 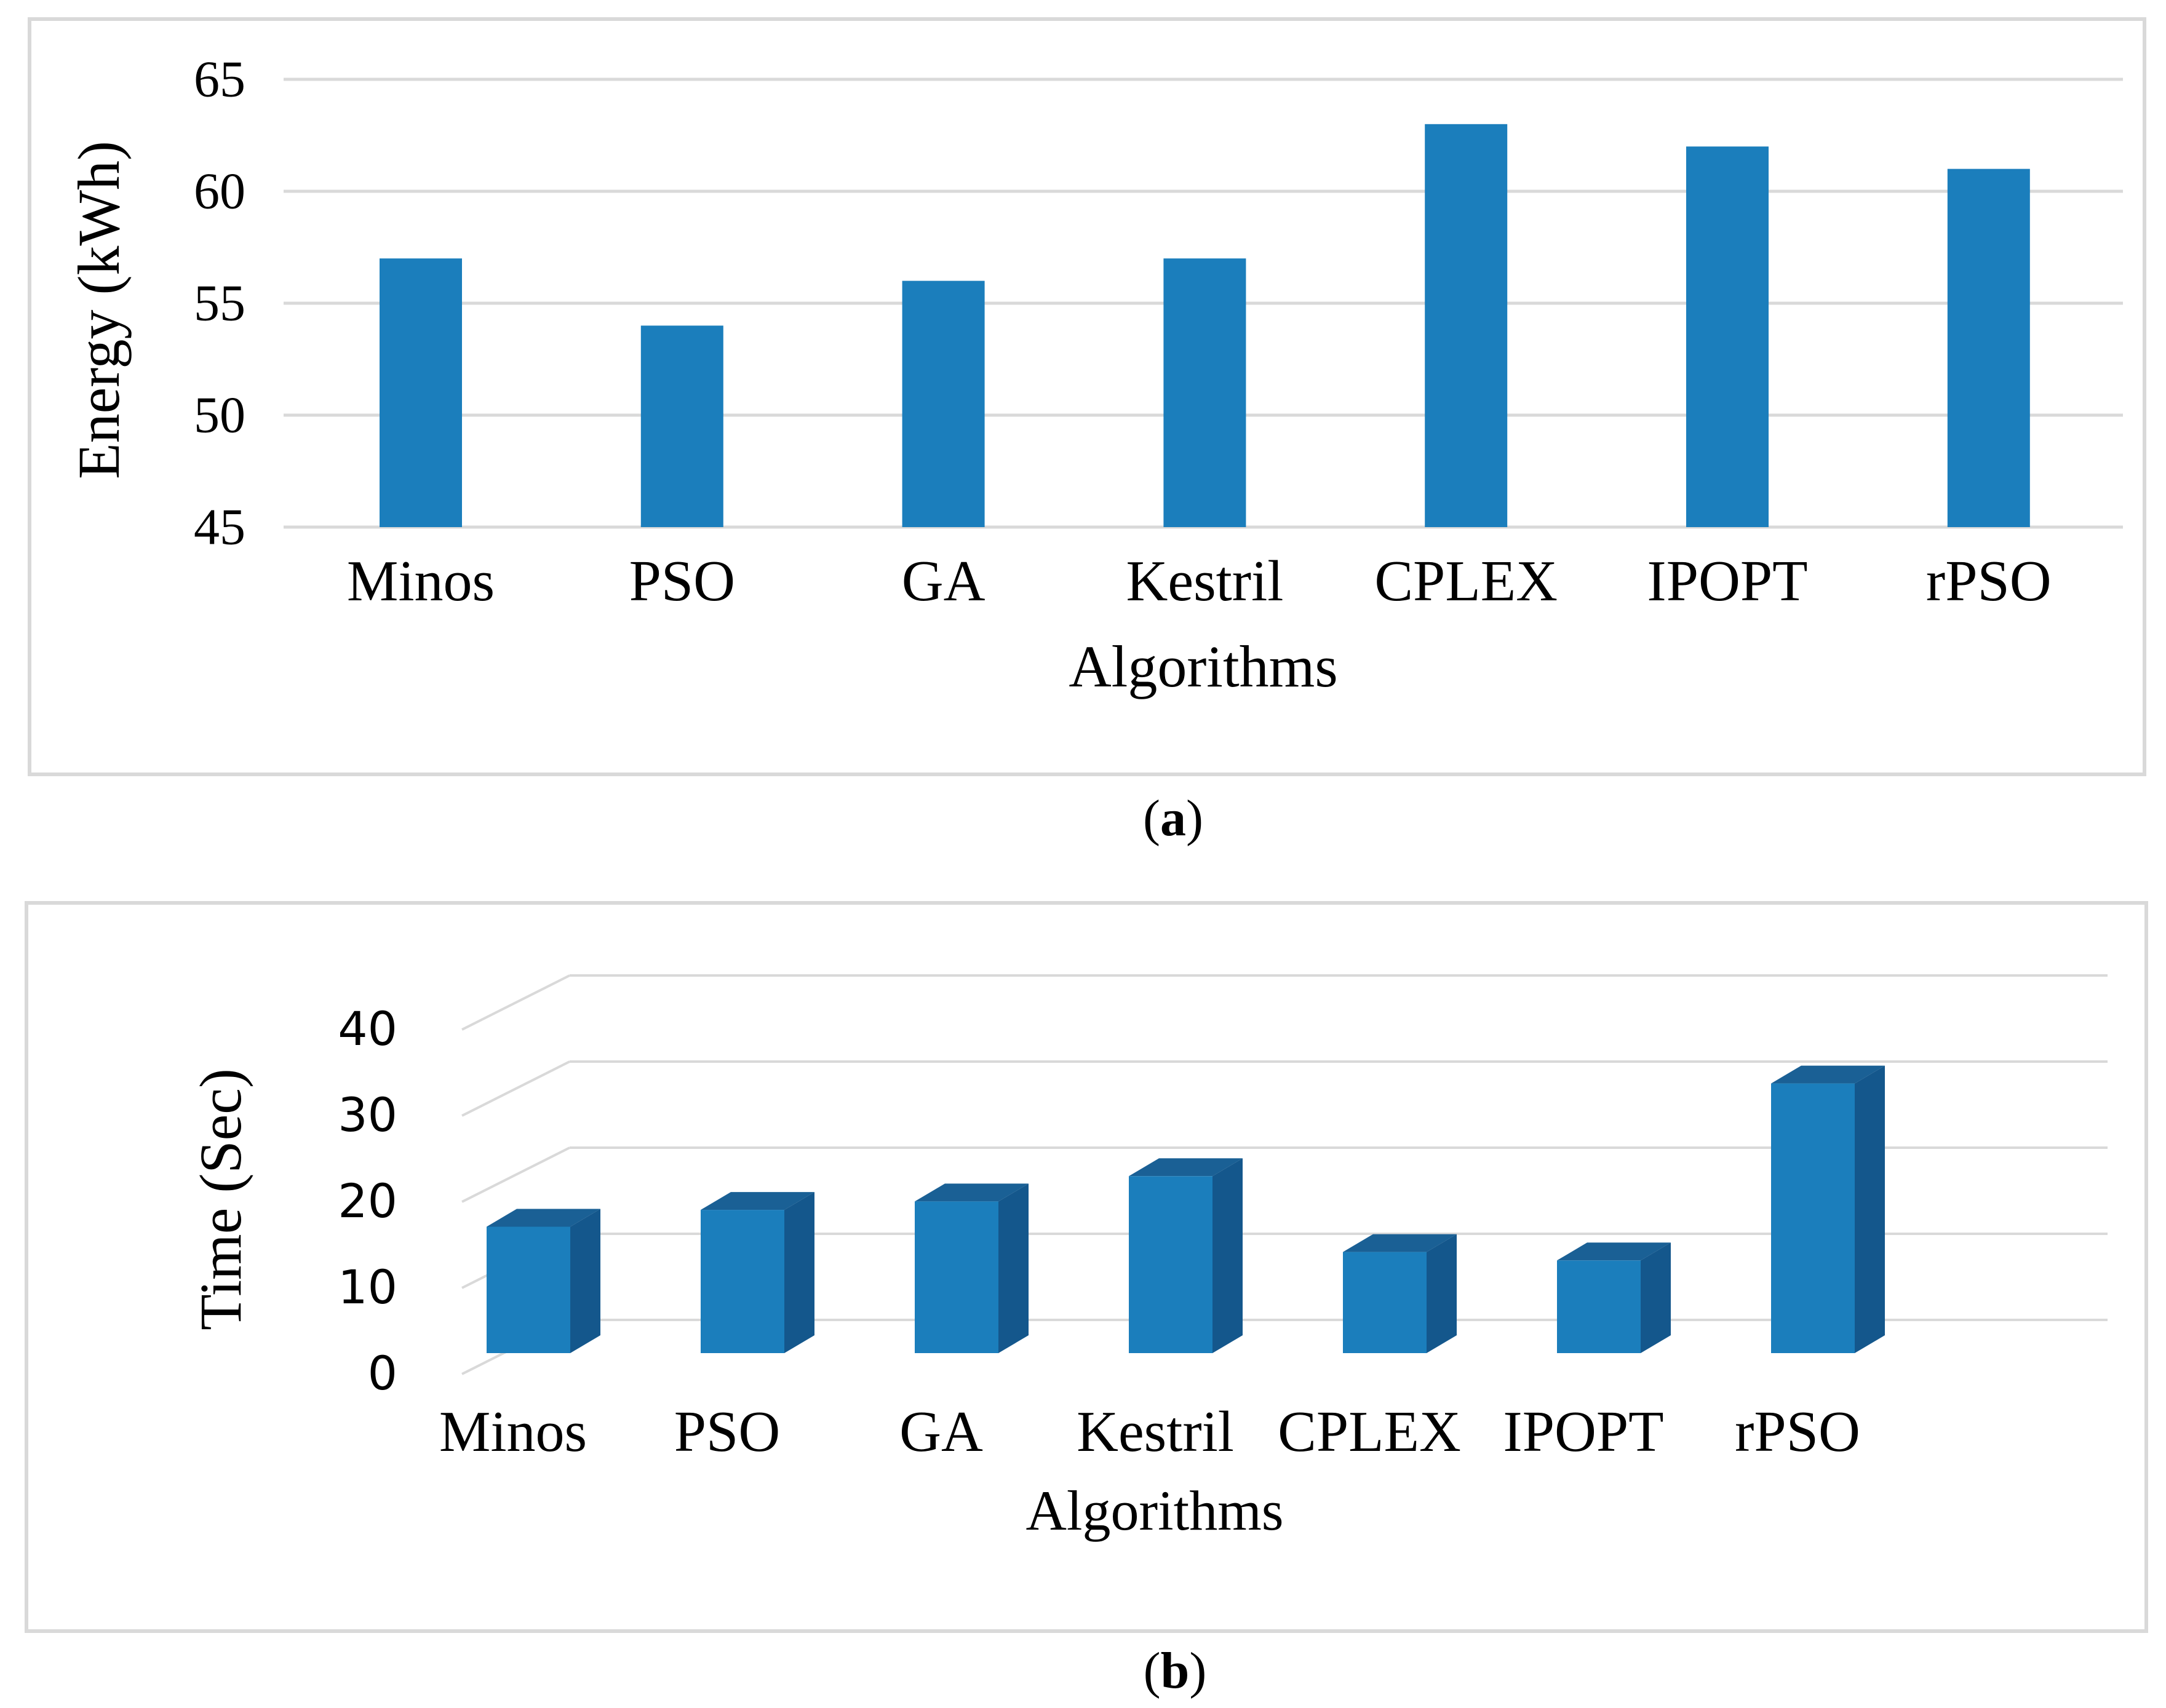 What do you see at coordinates (367, 1201) in the screenshot?
I see `y-tick-label-20: 20` at bounding box center [367, 1201].